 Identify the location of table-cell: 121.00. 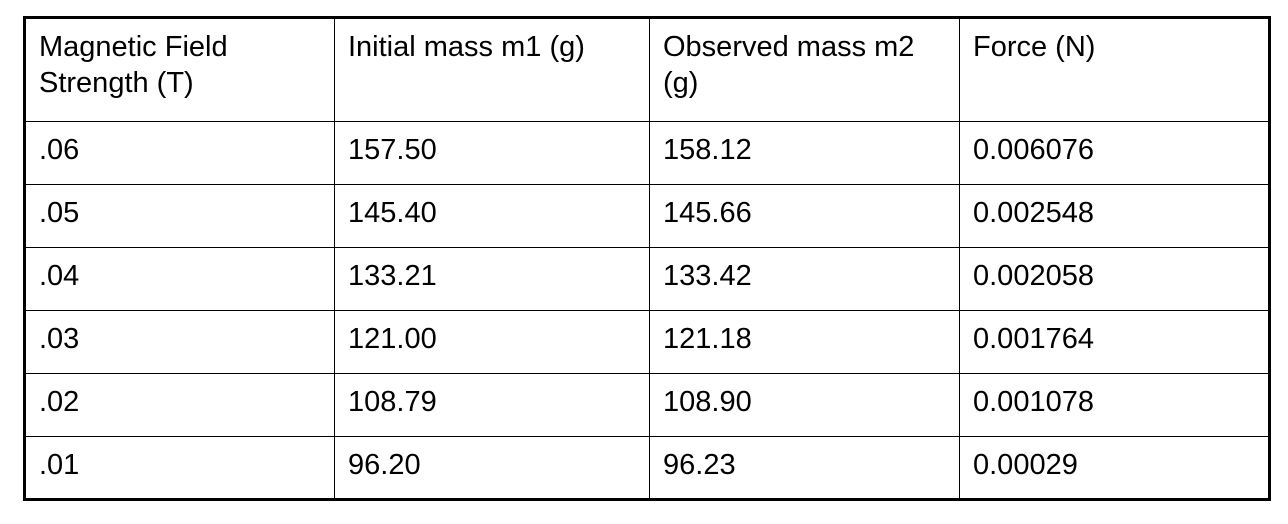
(492, 342).